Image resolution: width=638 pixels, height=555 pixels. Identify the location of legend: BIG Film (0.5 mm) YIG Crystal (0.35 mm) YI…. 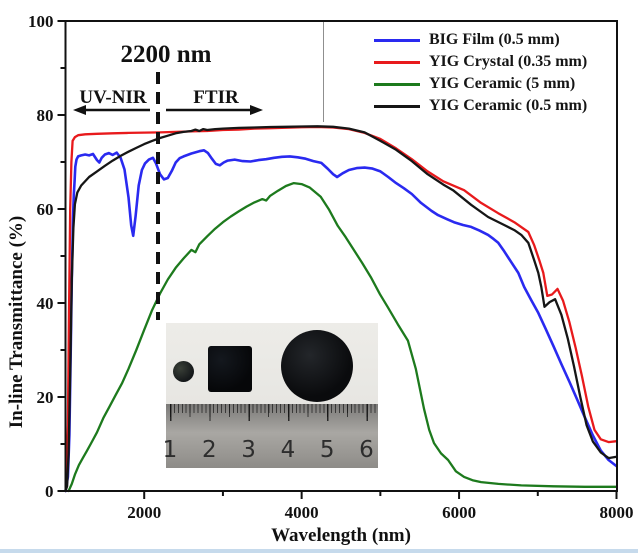
(470, 72).